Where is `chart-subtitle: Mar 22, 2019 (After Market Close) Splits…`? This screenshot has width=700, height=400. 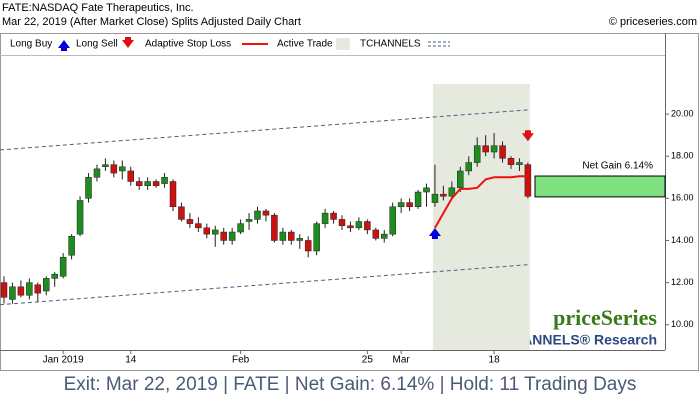 chart-subtitle: Mar 22, 2019 (After Market Close) Splits… is located at coordinates (151, 22).